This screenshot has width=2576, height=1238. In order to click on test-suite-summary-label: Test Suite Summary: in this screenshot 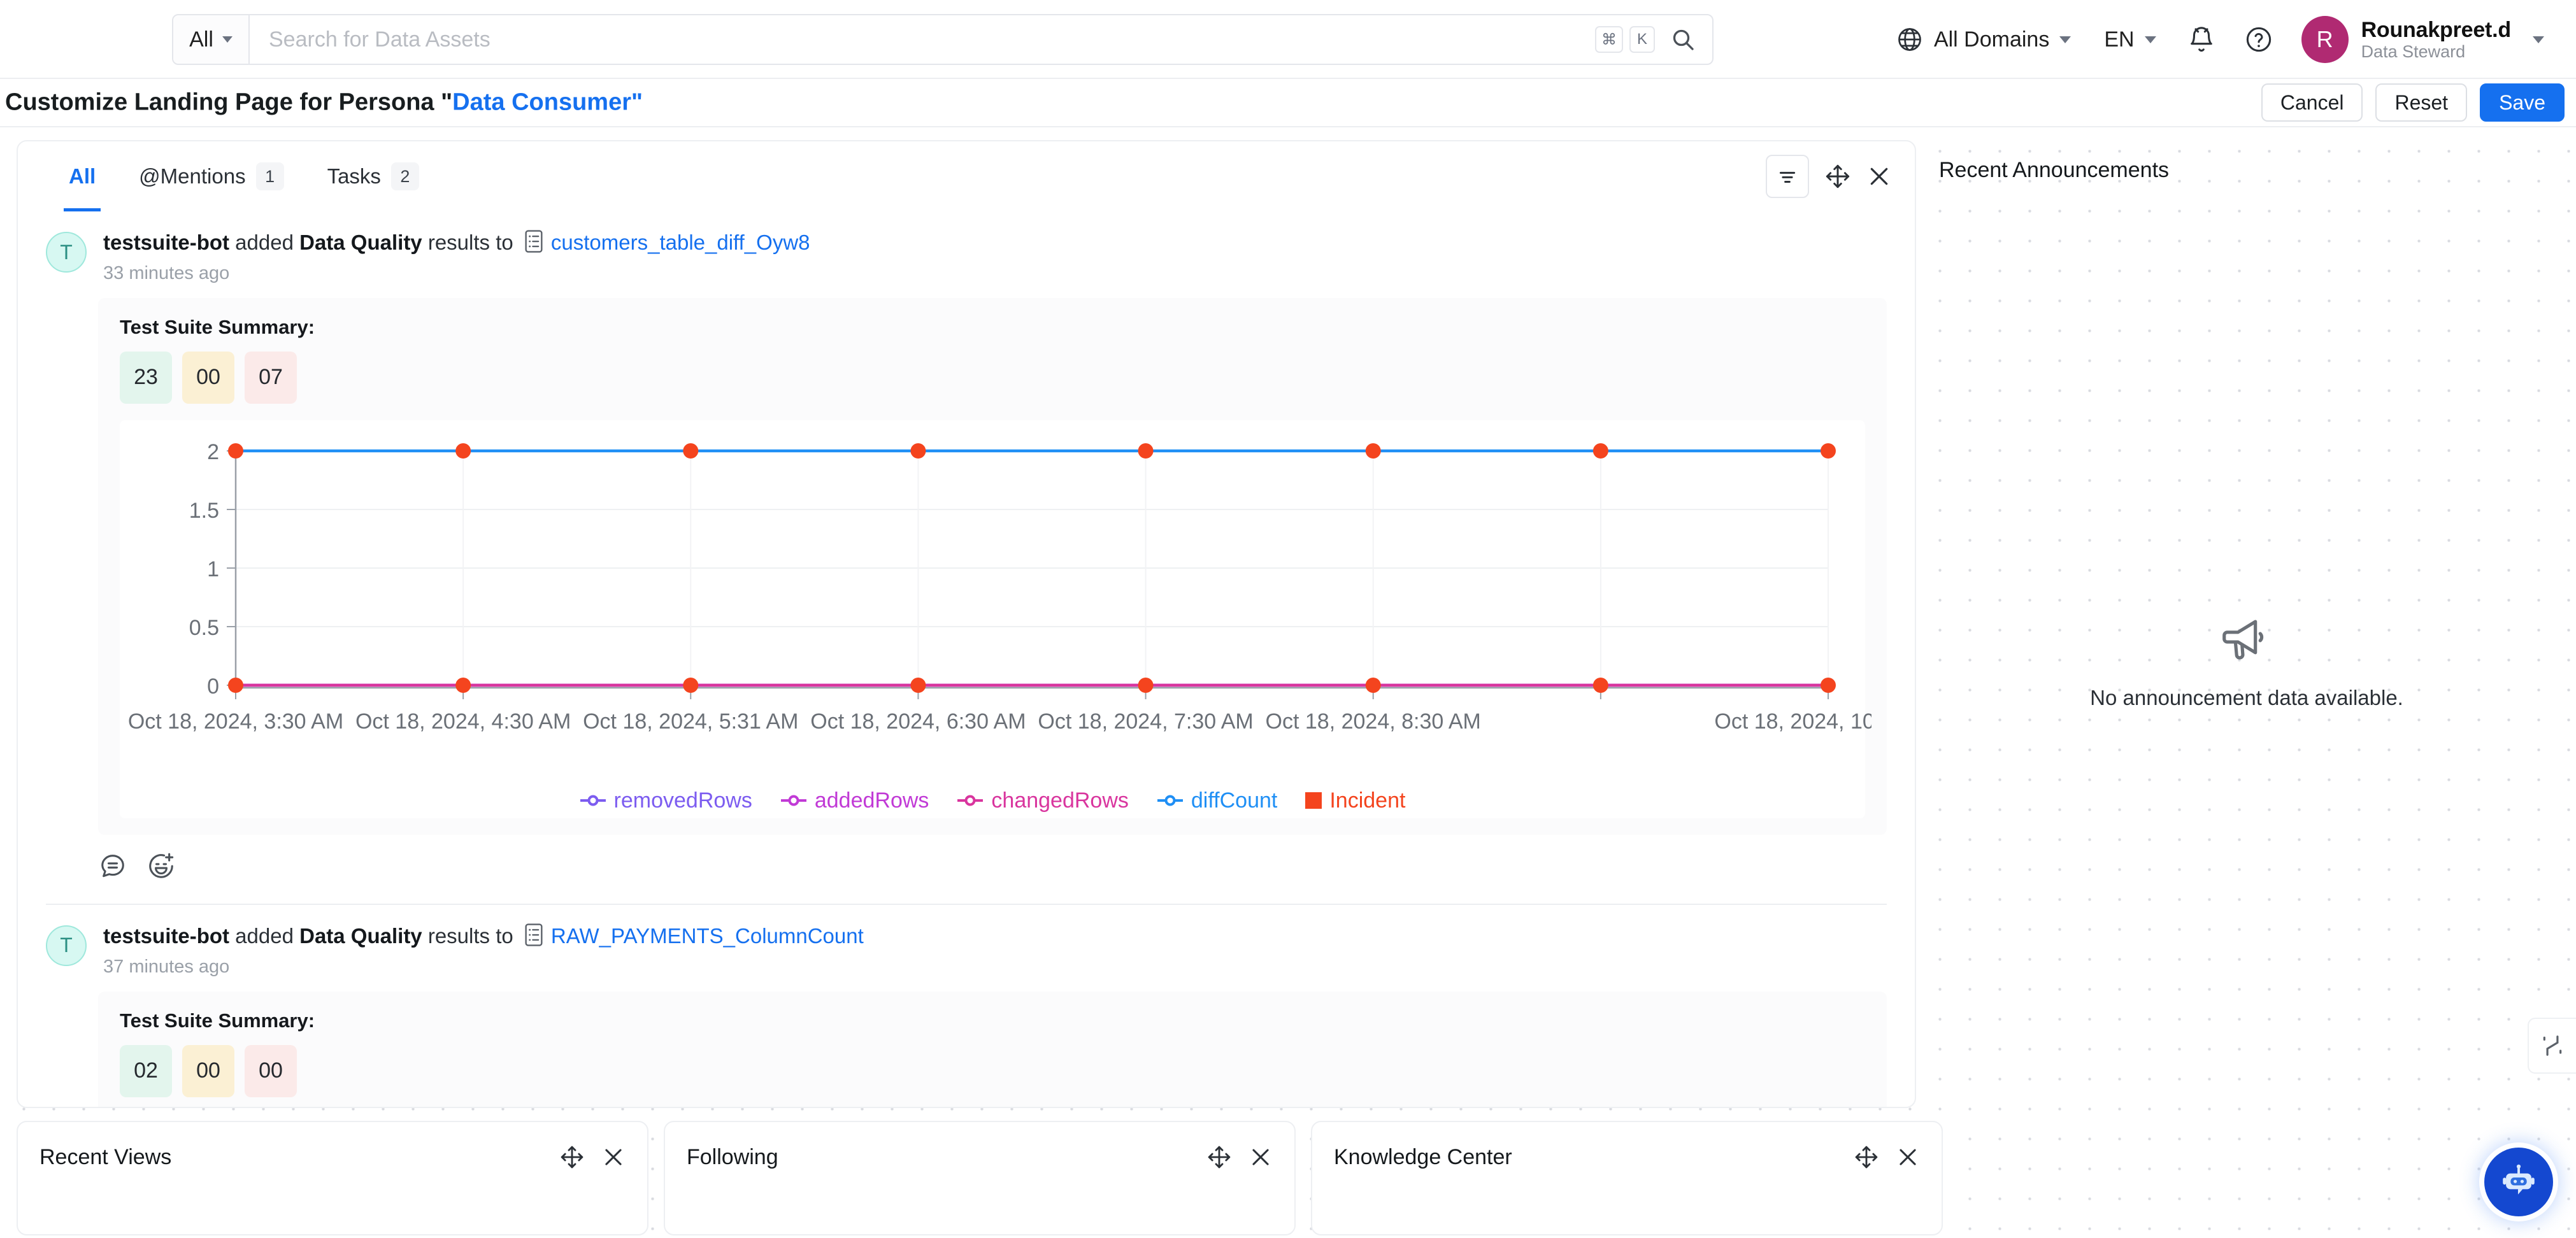, I will do `click(217, 326)`.